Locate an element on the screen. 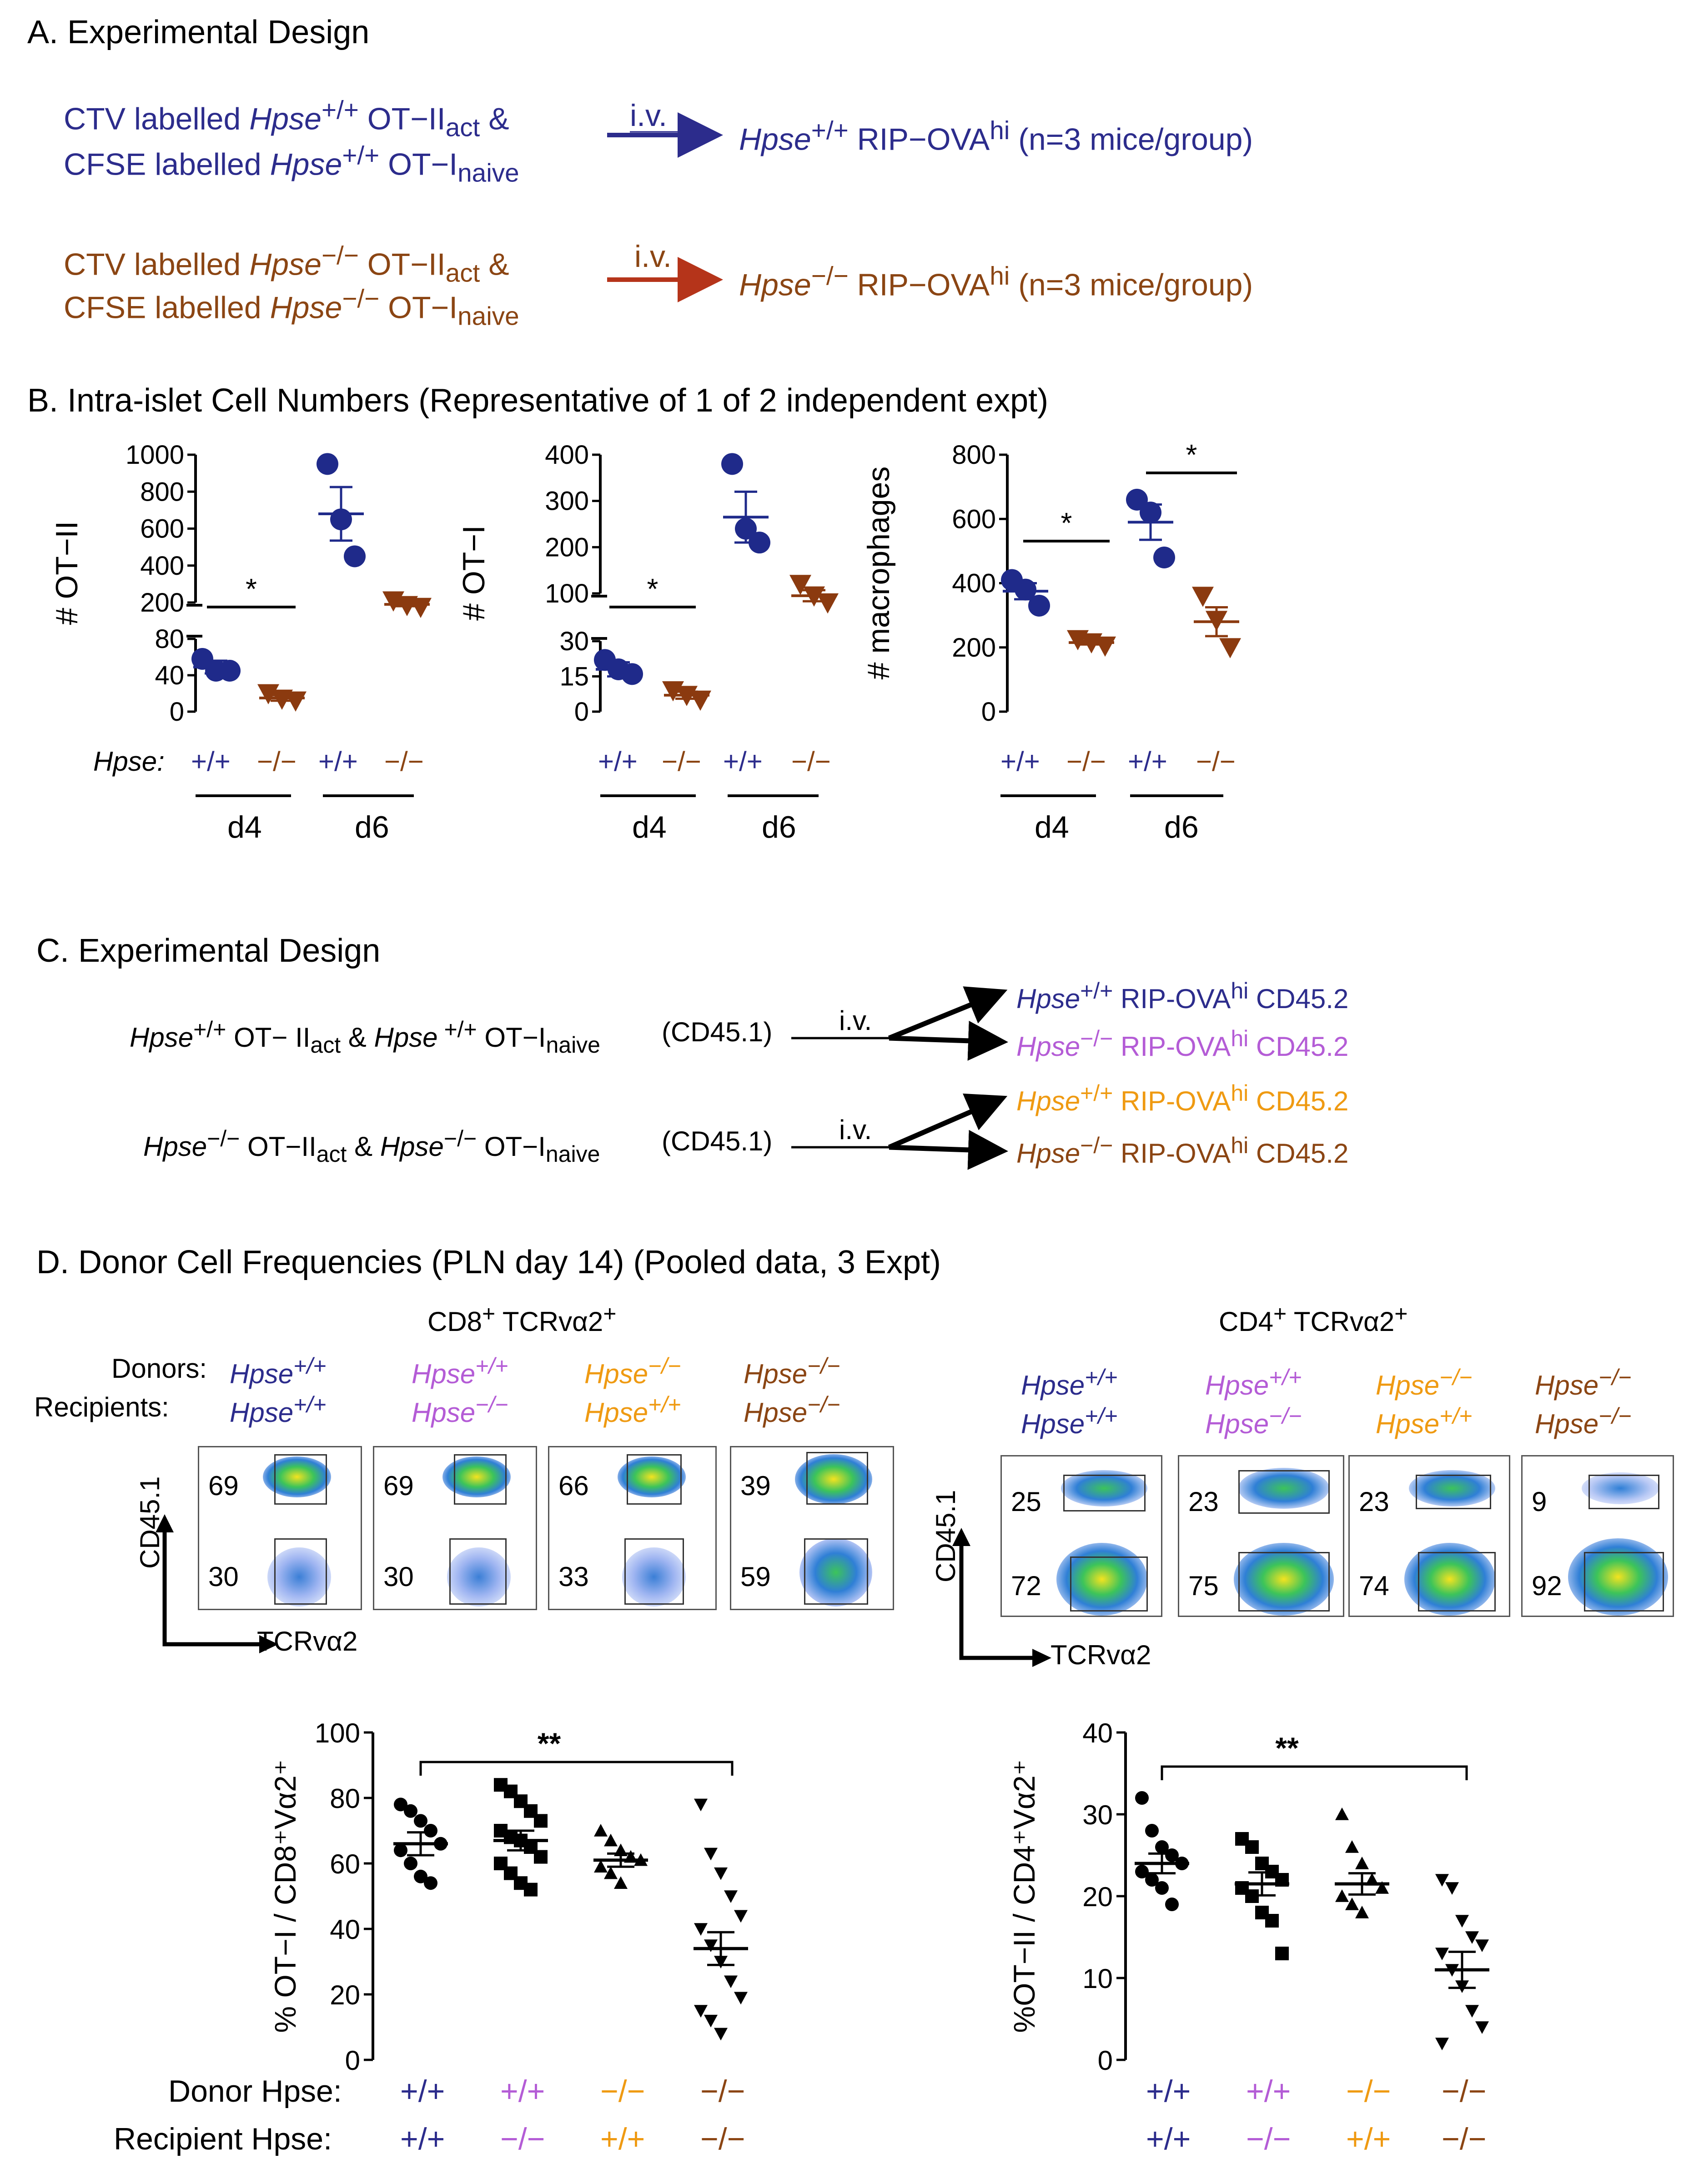 The height and width of the screenshot is (2184, 1694). d2-recipient-2: −/− is located at coordinates (1268, 2139).